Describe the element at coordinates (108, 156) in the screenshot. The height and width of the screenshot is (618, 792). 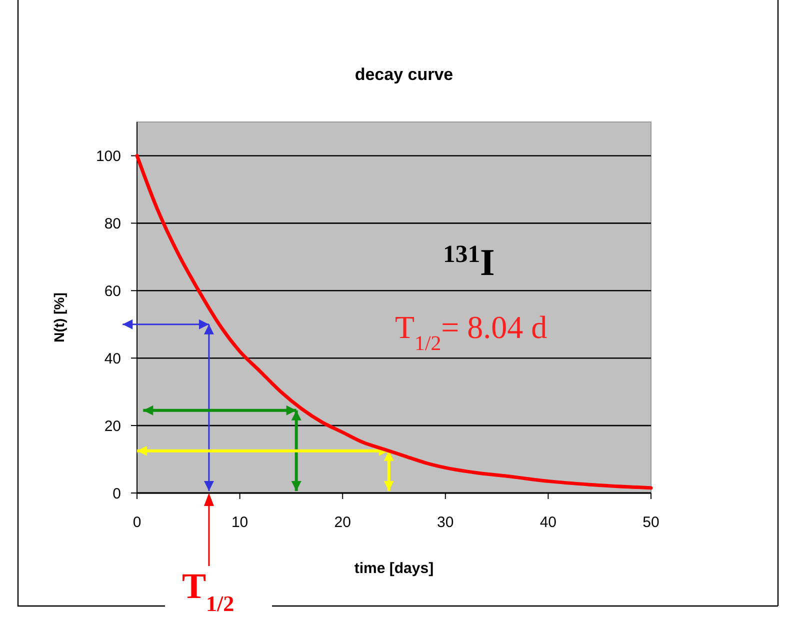
I see `y-tick-label: 100` at that location.